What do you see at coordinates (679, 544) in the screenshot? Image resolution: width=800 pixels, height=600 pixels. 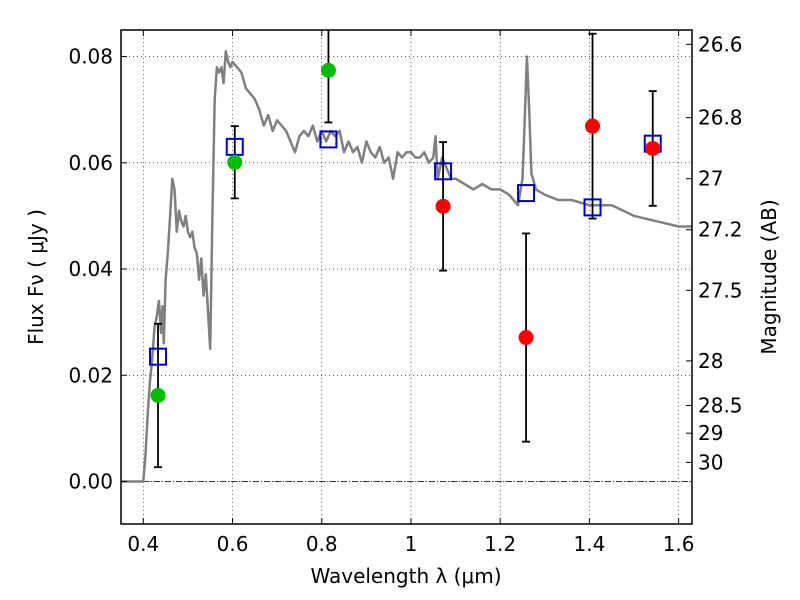 I see `x-tick-label: 1.6` at bounding box center [679, 544].